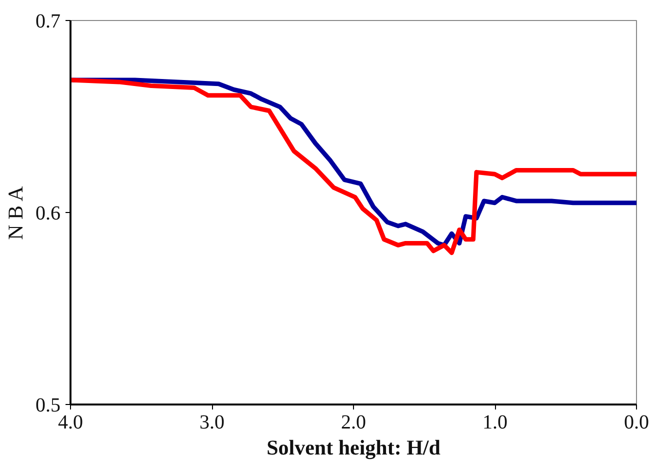  What do you see at coordinates (48, 21) in the screenshot?
I see `y-tick-label: 0.7` at bounding box center [48, 21].